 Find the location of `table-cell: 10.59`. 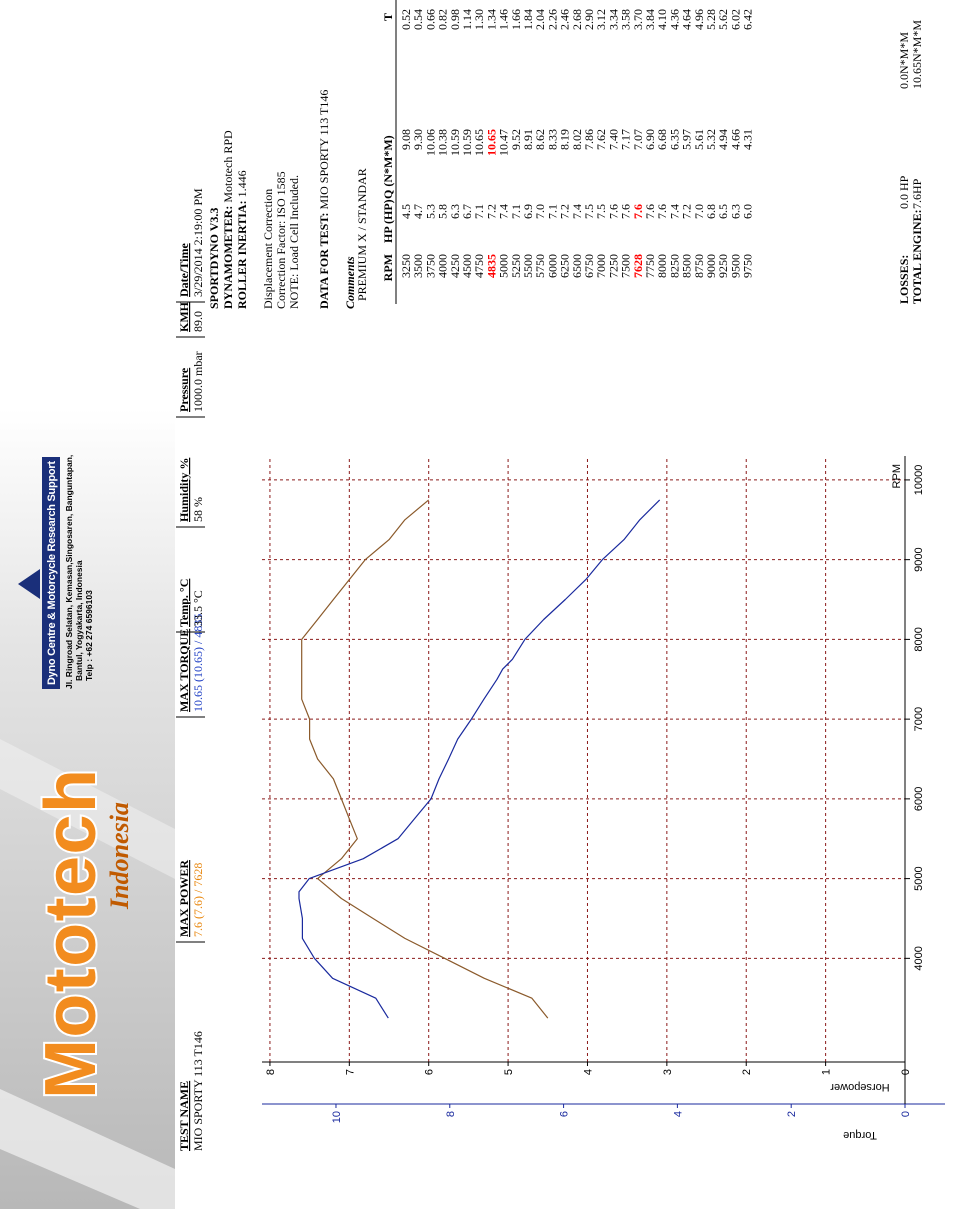

table-cell: 10.59 is located at coordinates (467, 142).